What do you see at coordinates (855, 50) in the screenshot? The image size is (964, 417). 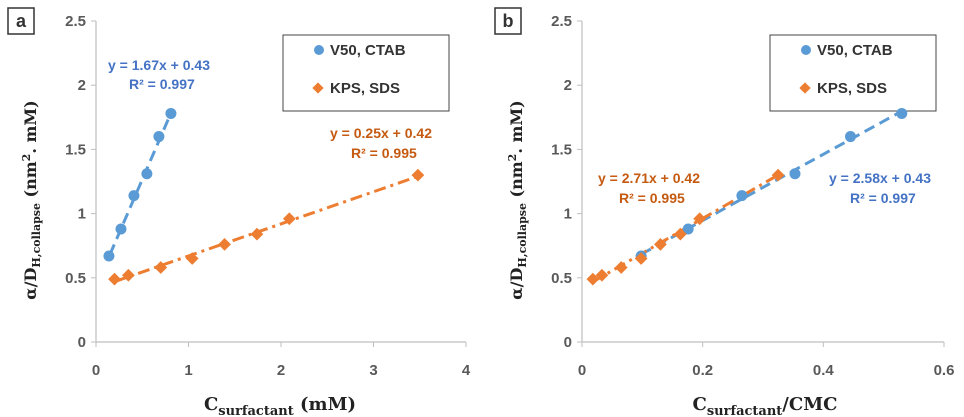 I see `panel-b-legend-v50: V50, CTAB` at bounding box center [855, 50].